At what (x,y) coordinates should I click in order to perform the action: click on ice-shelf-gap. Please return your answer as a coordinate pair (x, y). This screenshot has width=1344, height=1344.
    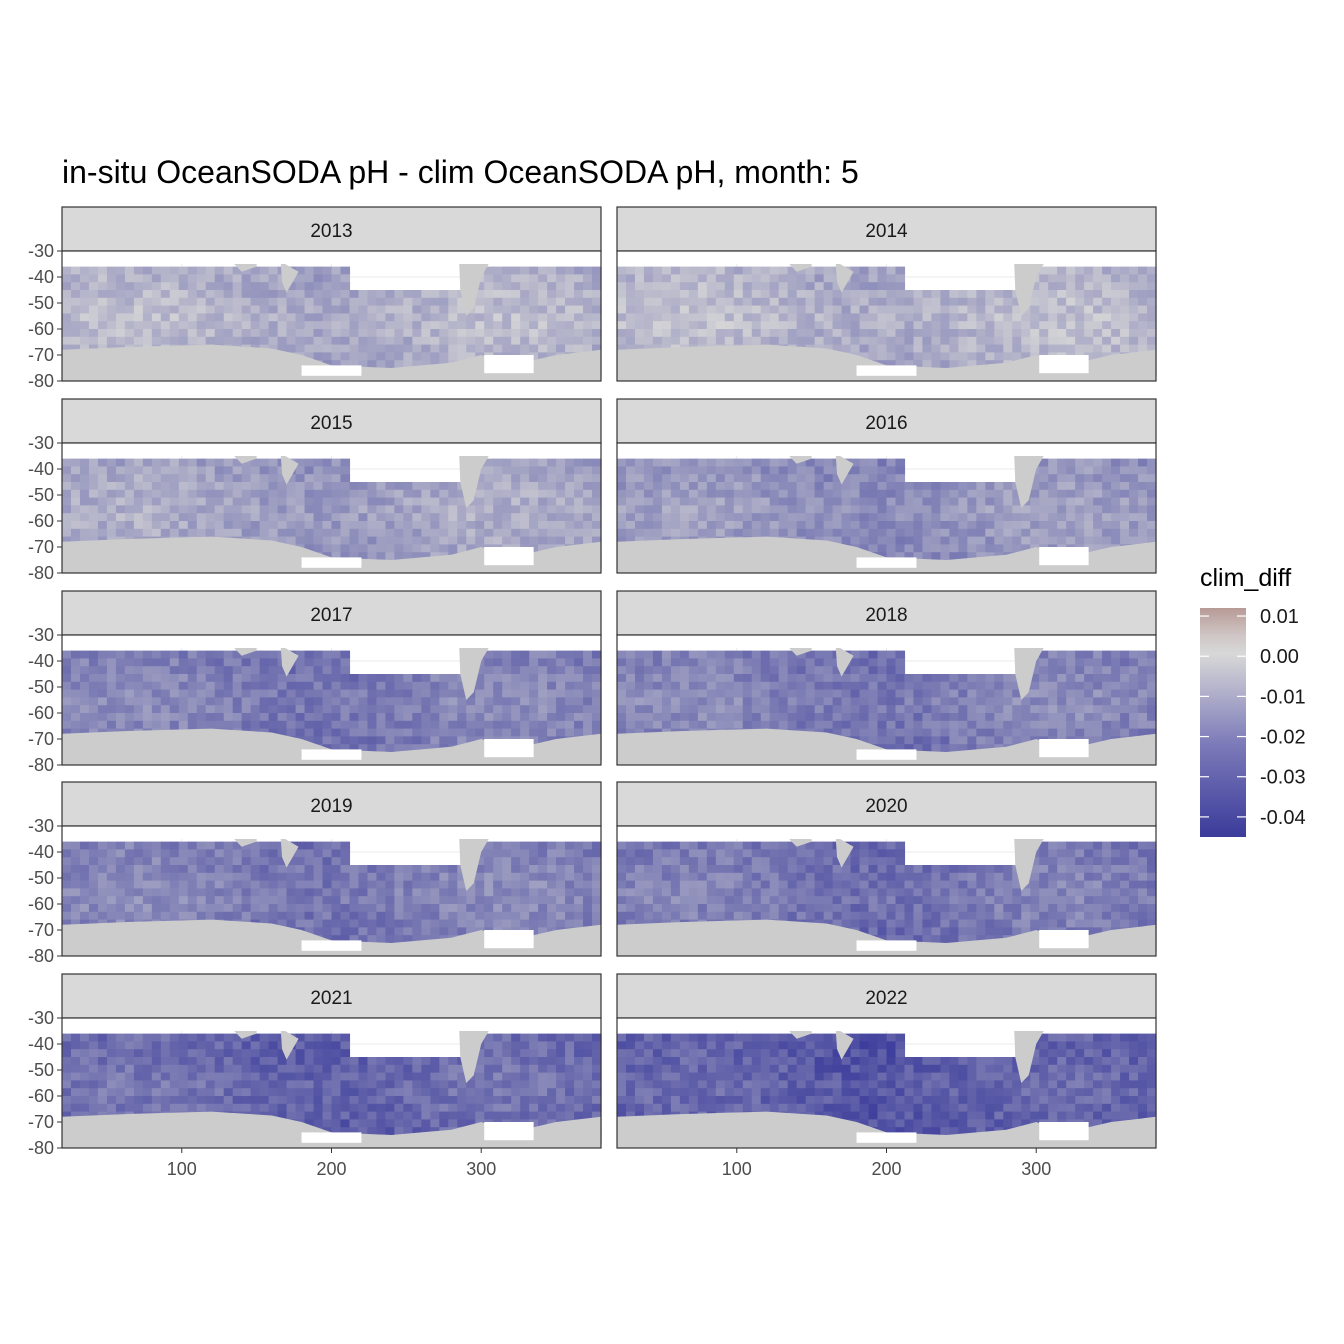
    Looking at the image, I should click on (886, 754).